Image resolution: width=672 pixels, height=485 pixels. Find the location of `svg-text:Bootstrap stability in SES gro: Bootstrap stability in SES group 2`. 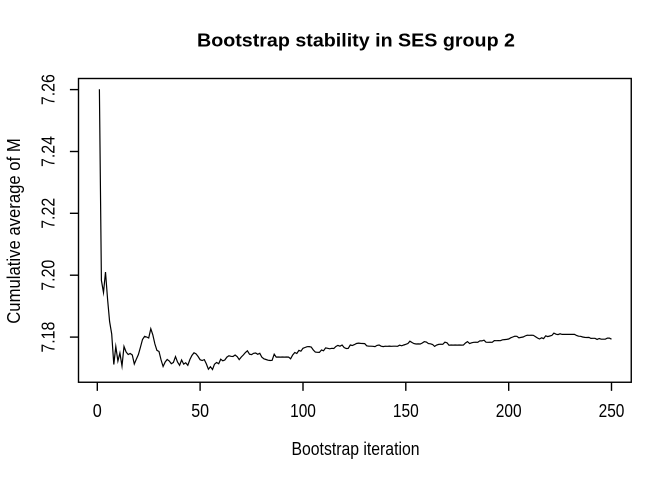

svg-text:Bootstrap stability in SES gro: Bootstrap stability in SES group 2 is located at coordinates (356, 40).